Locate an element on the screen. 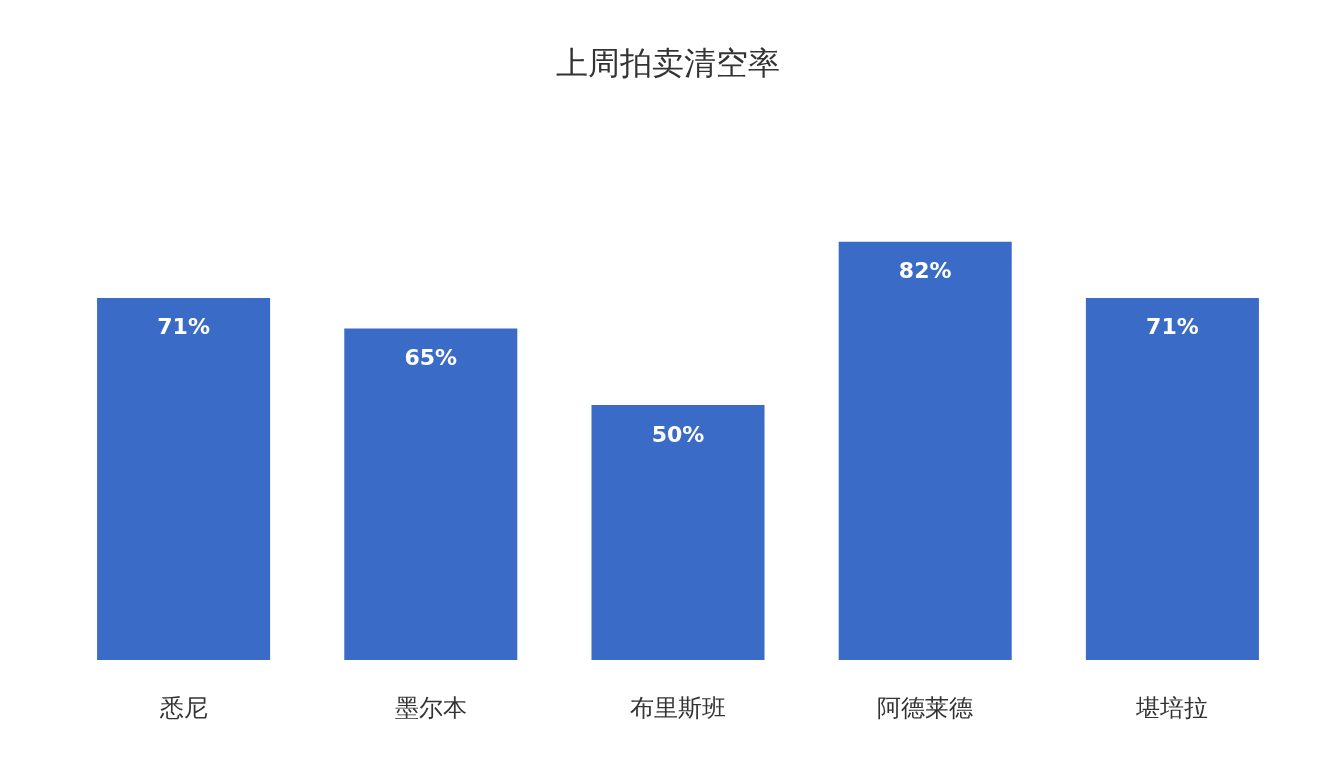 This screenshot has height=764, width=1336. x-tick-label: 堪培拉 is located at coordinates (1172, 708).